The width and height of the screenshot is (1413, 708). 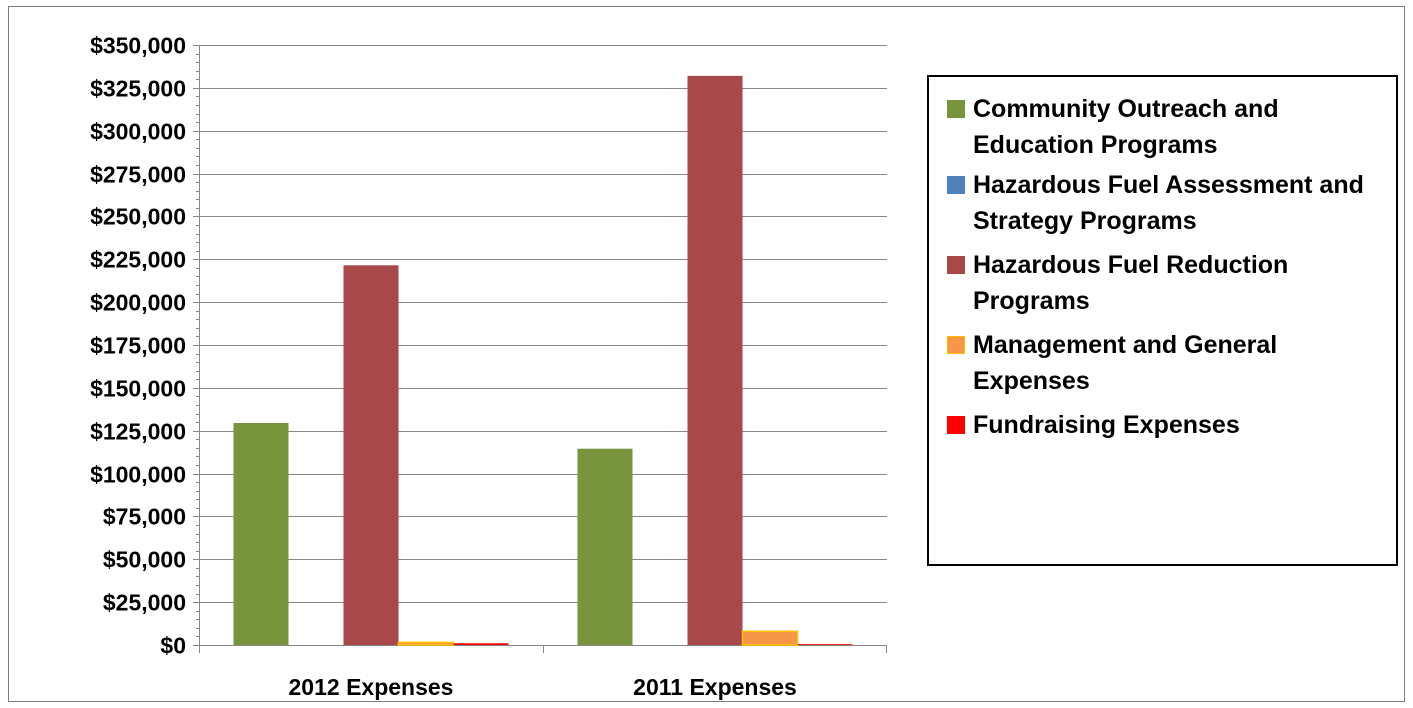 I want to click on x-tick-label: 2011 Expenses, so click(x=715, y=687).